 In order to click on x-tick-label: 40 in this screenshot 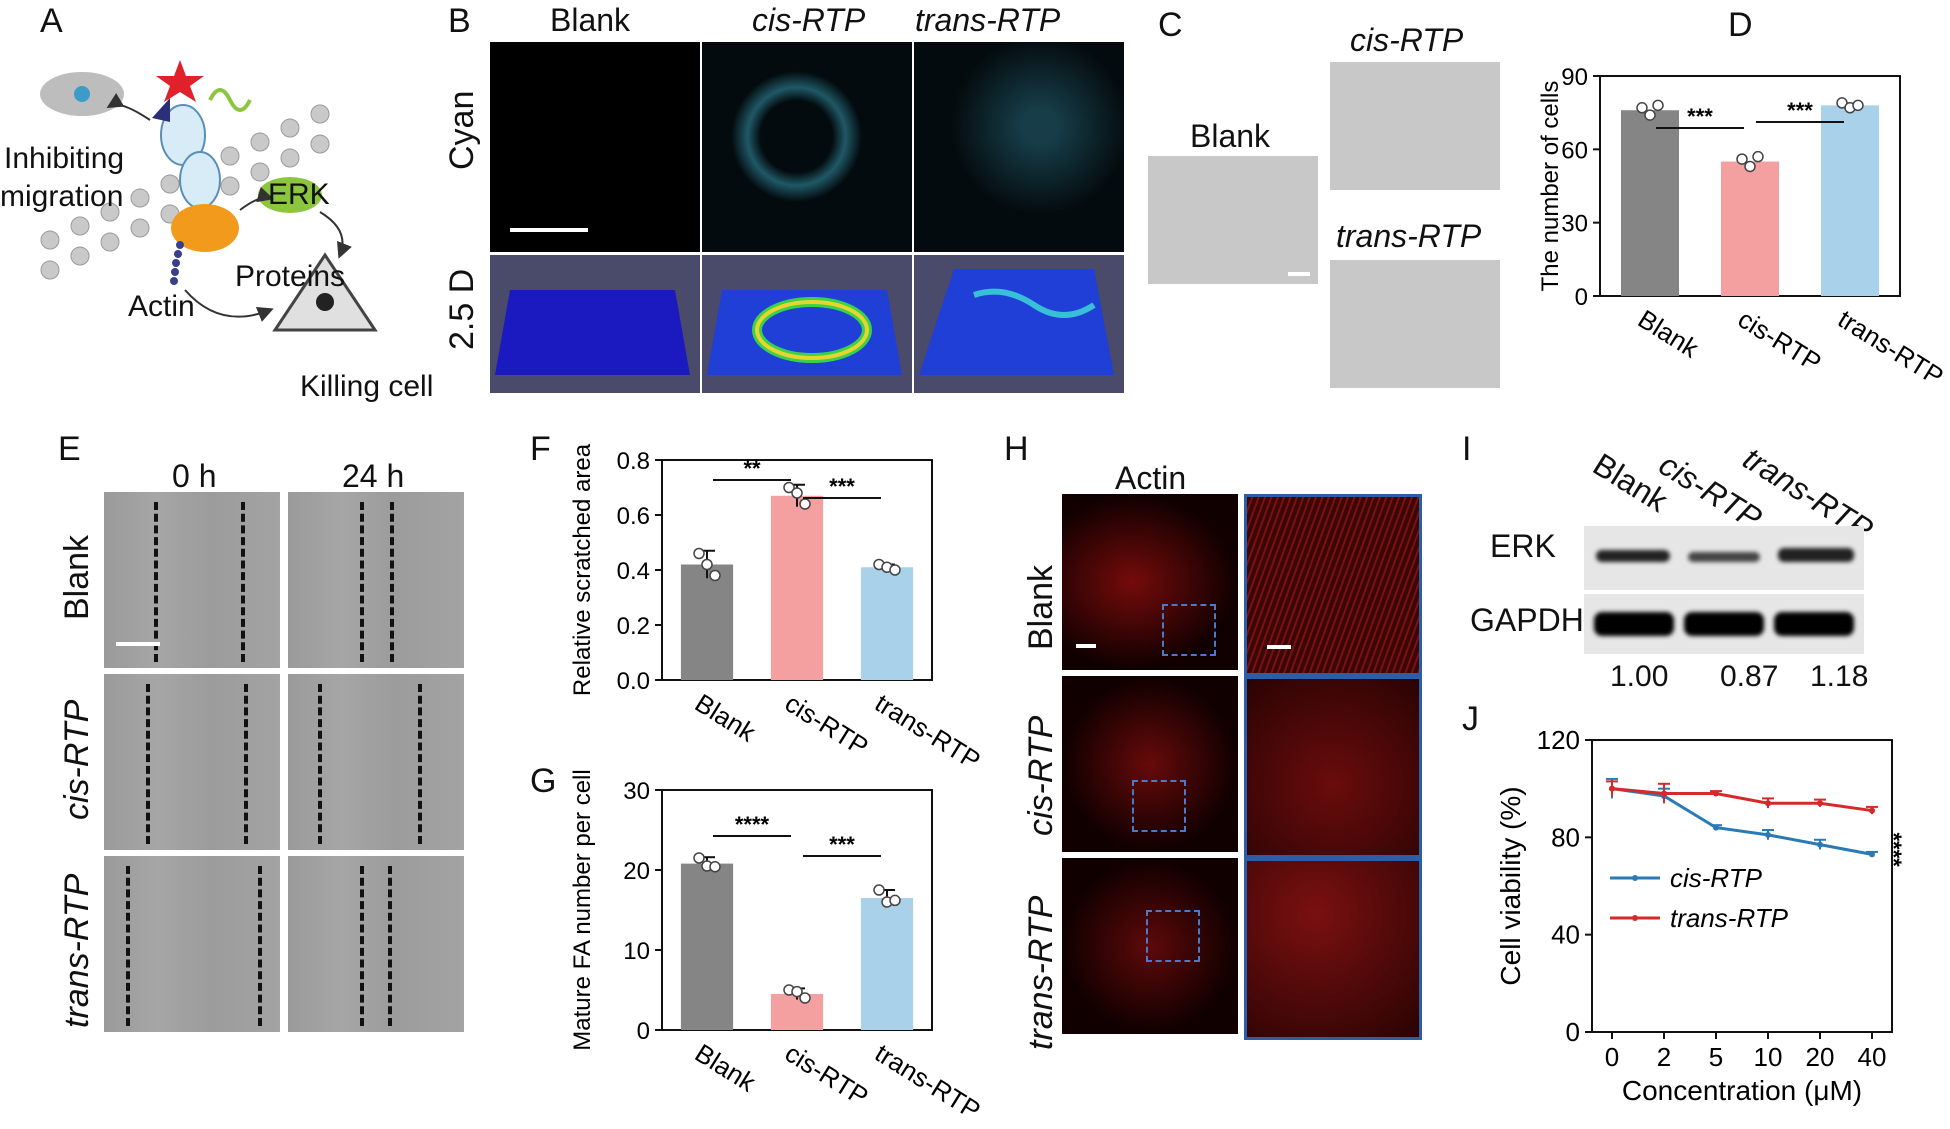, I will do `click(1872, 1057)`.